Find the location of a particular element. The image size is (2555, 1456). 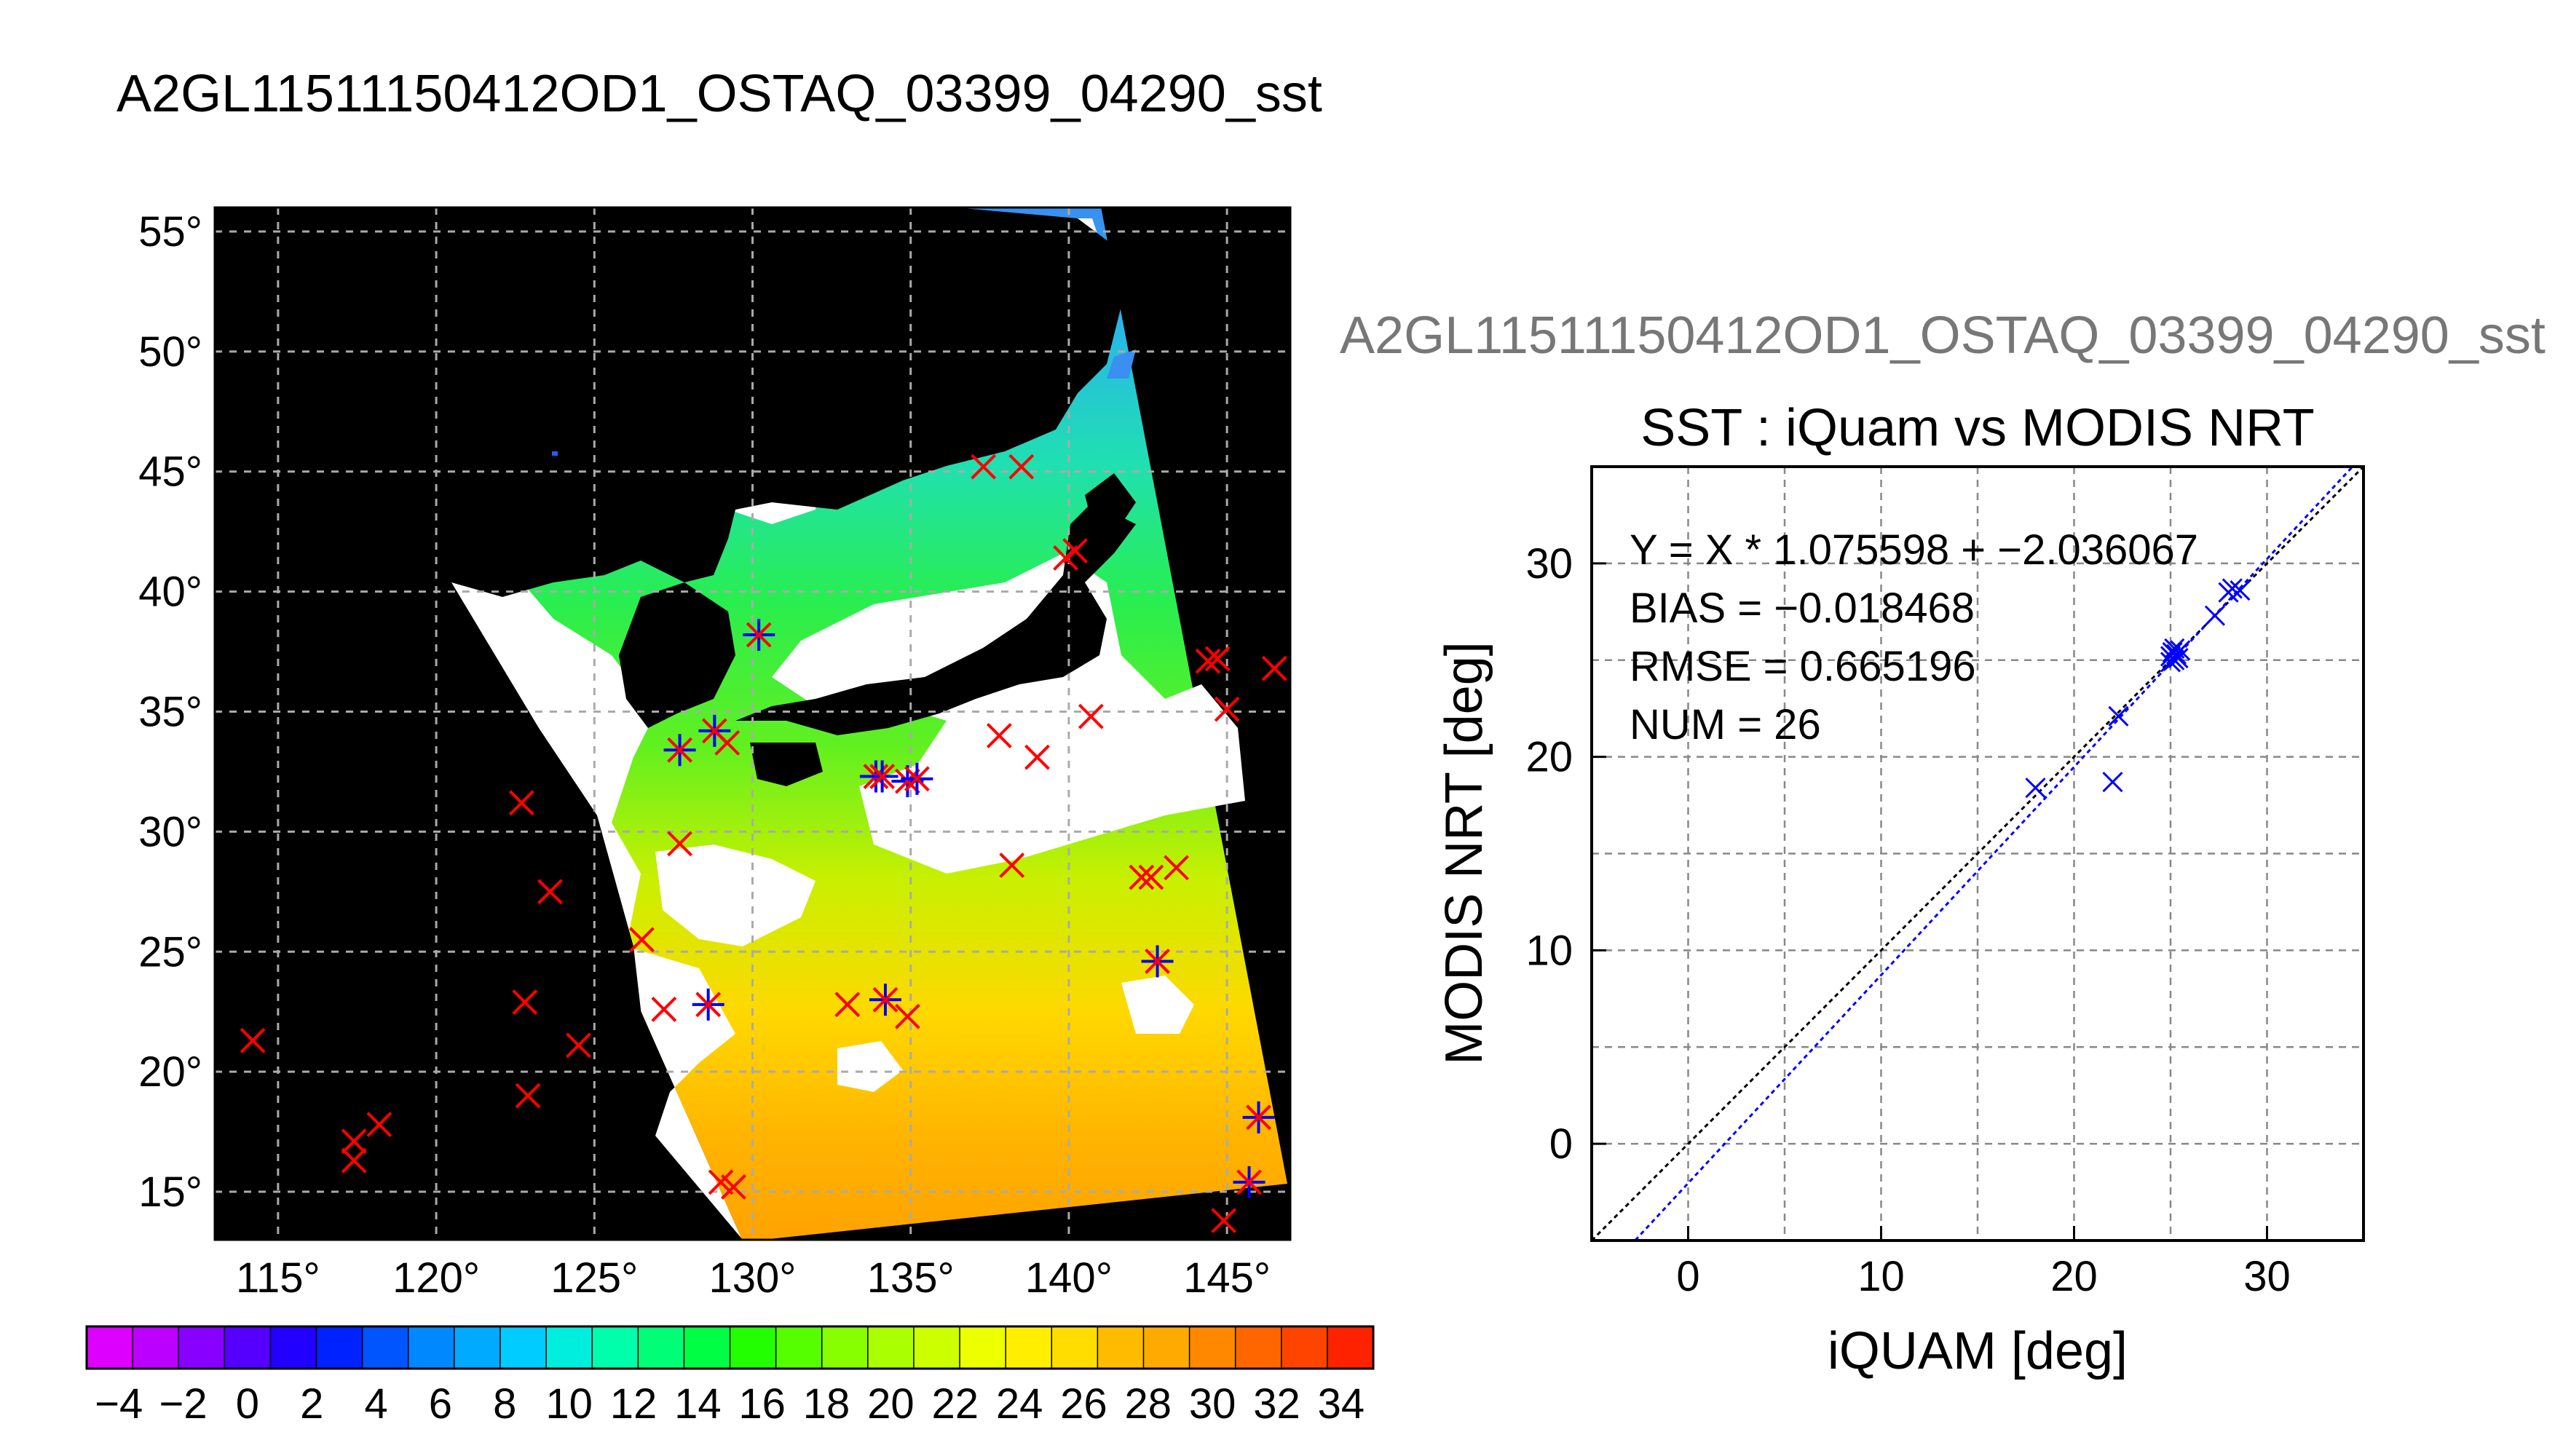

colorbar-tick-label: 4 is located at coordinates (375, 1404).